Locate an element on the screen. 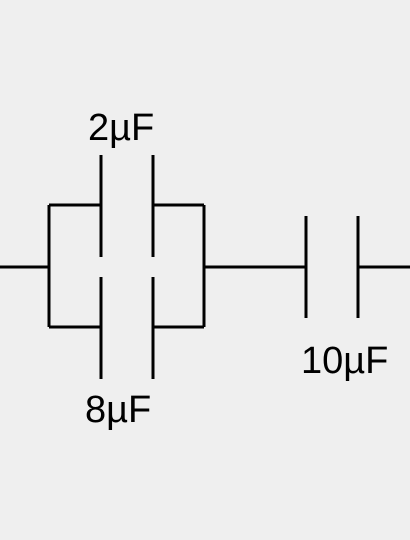 The width and height of the screenshot is (410, 540). capacitor-8uF: 8µF is located at coordinates (126, 354).